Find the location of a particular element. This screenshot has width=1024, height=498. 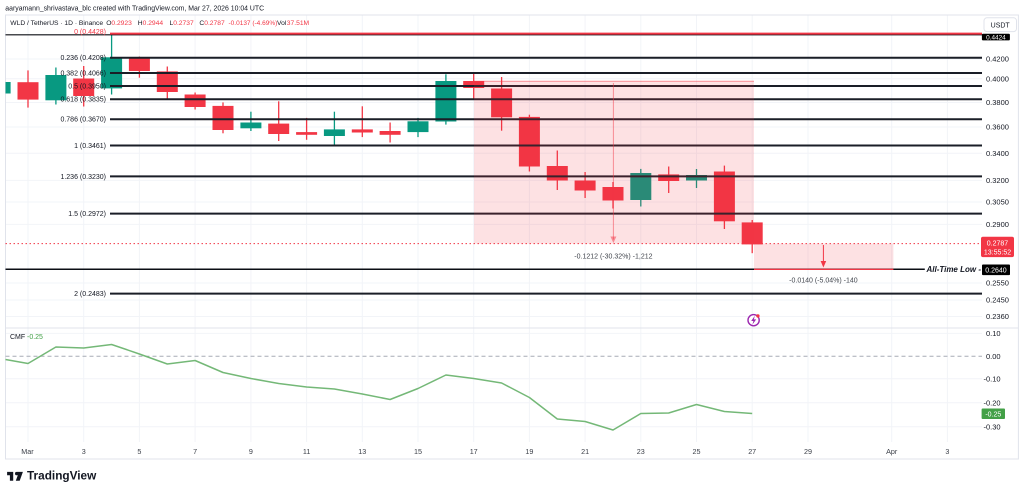

svg-text: 11 is located at coordinates (306, 451).